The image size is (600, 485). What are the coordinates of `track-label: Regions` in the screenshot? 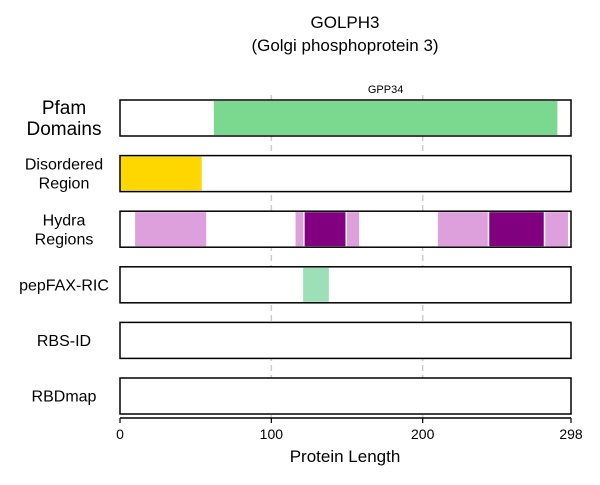 It's located at (64, 239).